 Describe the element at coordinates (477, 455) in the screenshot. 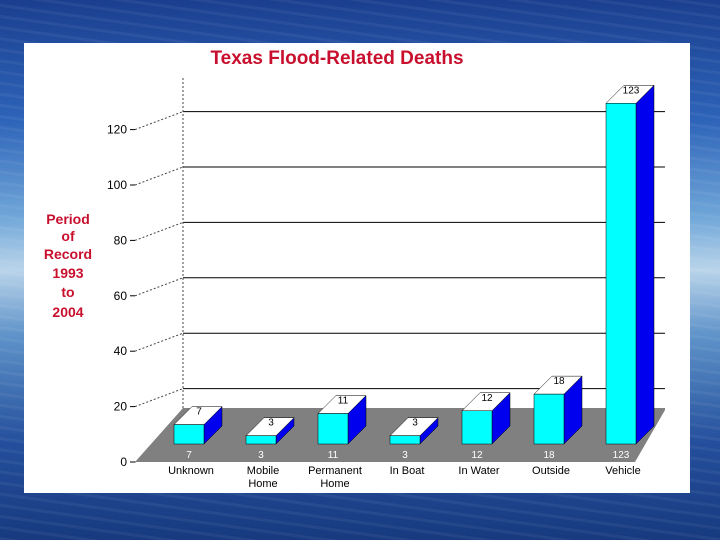

I see `bar-base-label: 12` at that location.